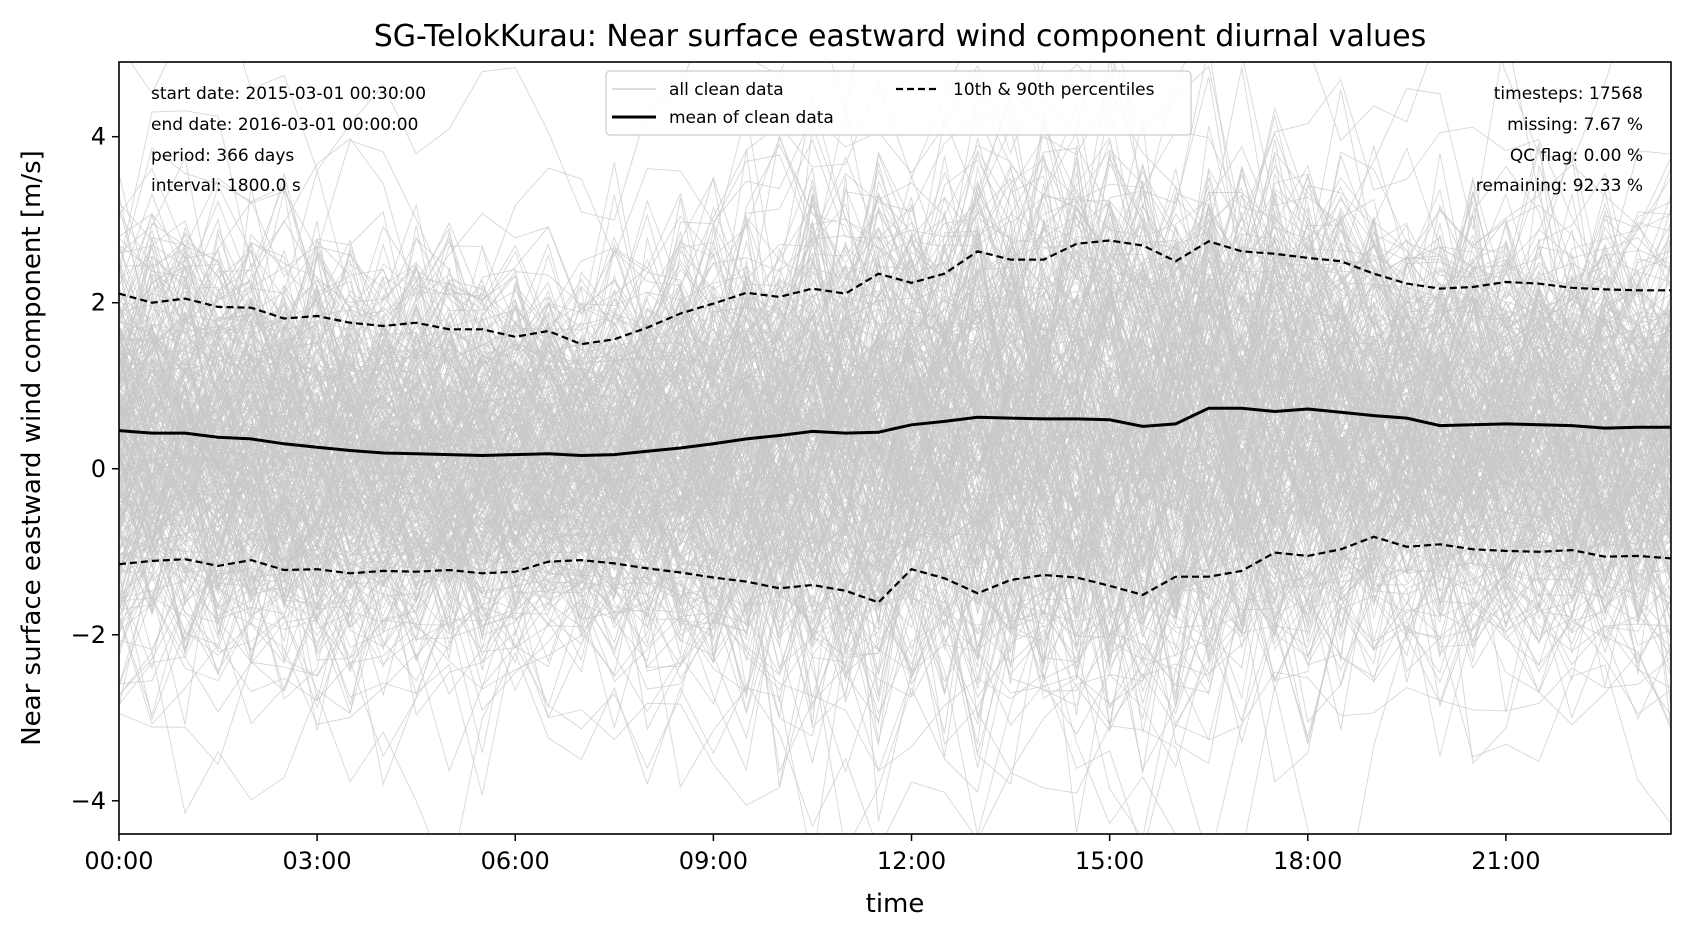 This screenshot has width=1689, height=939. Describe the element at coordinates (1109, 861) in the screenshot. I see `x-tick-label: 15:00` at that location.